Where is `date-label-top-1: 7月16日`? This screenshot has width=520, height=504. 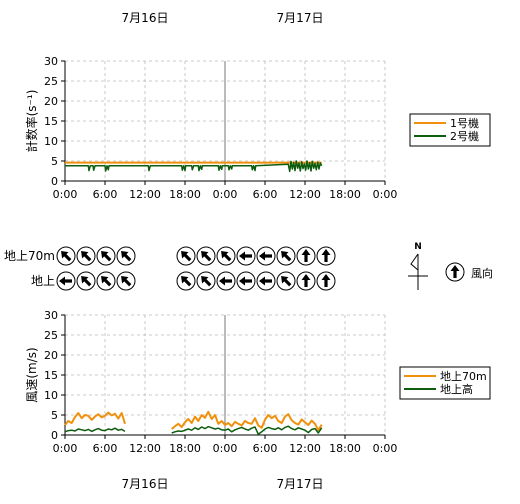 date-label-top-1: 7月16日 is located at coordinates (145, 18).